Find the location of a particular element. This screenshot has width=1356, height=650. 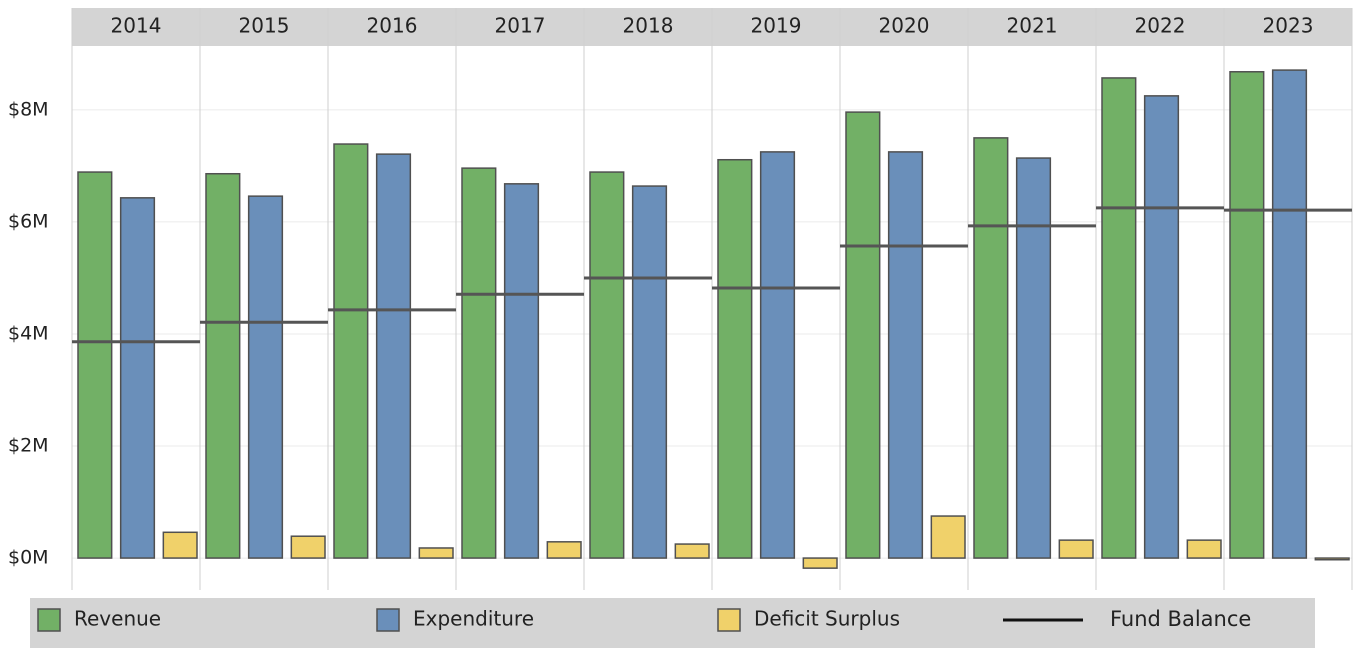

y-tick-label: $8M is located at coordinates (28, 109).